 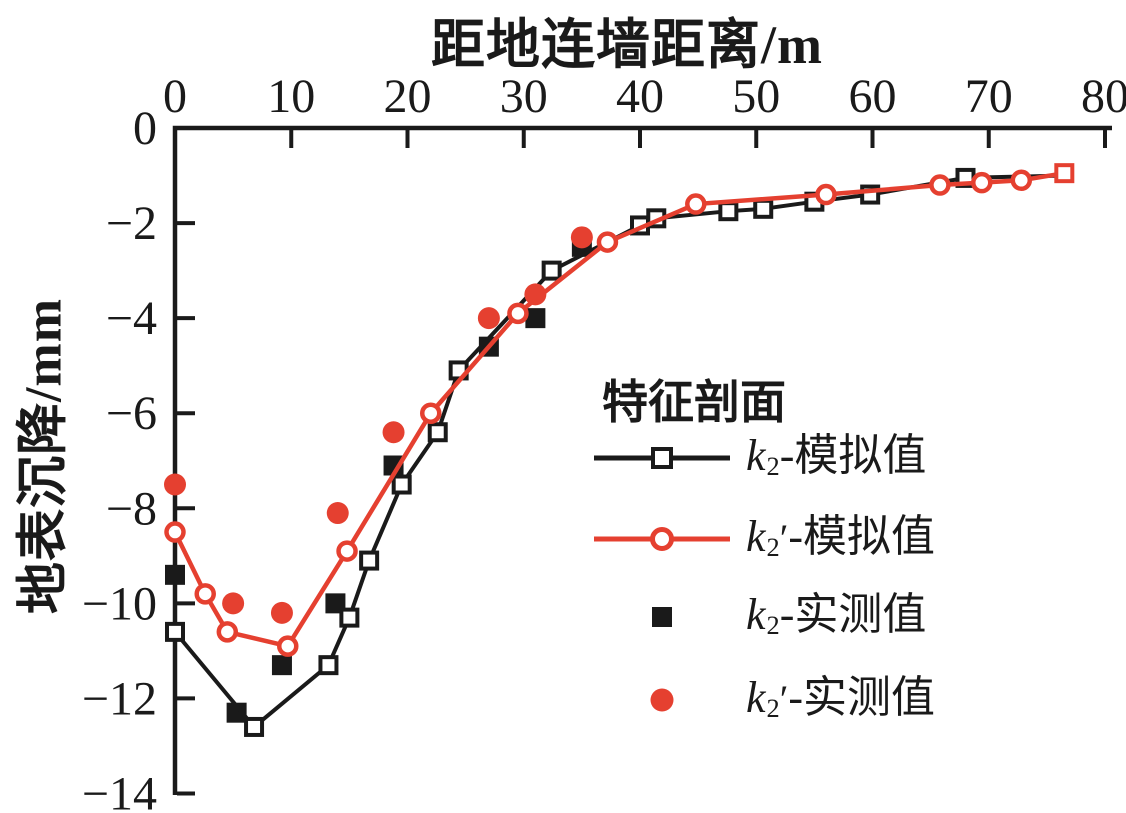 What do you see at coordinates (131, 318) in the screenshot?
I see `y-tick-label: −4` at bounding box center [131, 318].